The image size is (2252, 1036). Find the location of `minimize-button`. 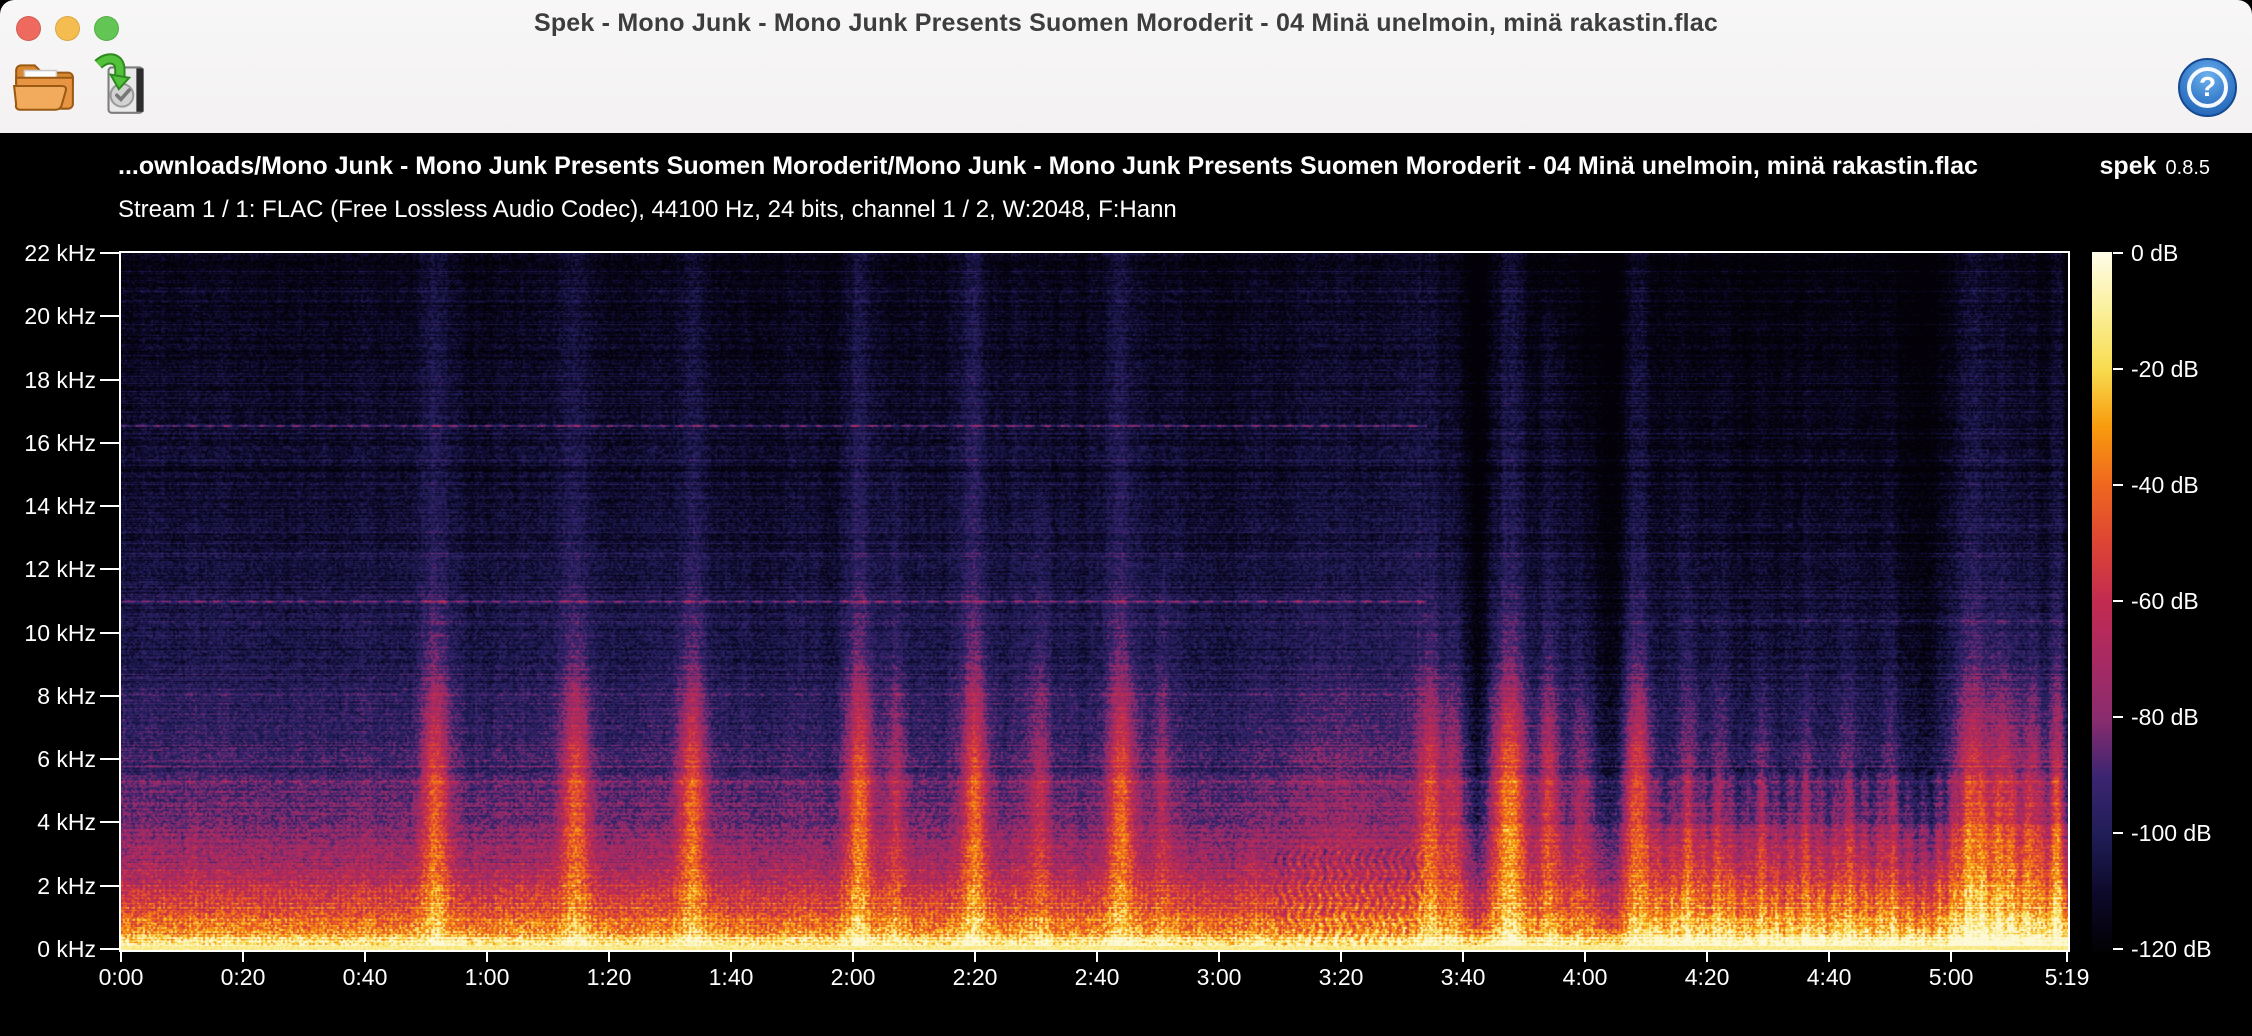

minimize-button is located at coordinates (67, 28).